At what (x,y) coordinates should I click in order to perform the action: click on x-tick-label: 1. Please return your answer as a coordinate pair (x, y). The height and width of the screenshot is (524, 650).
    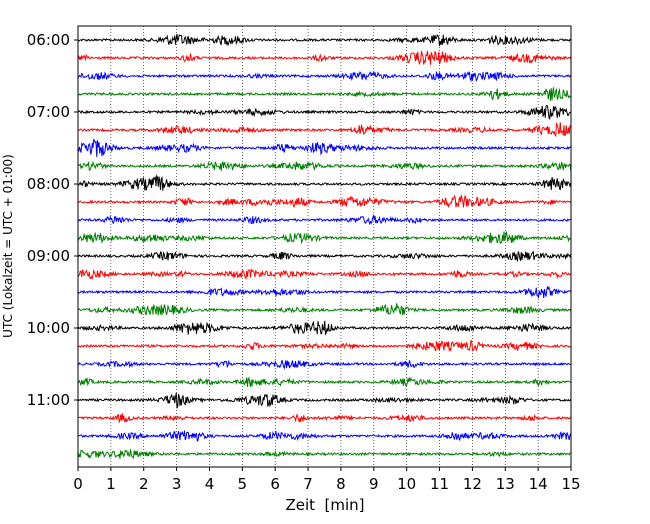
    Looking at the image, I should click on (111, 484).